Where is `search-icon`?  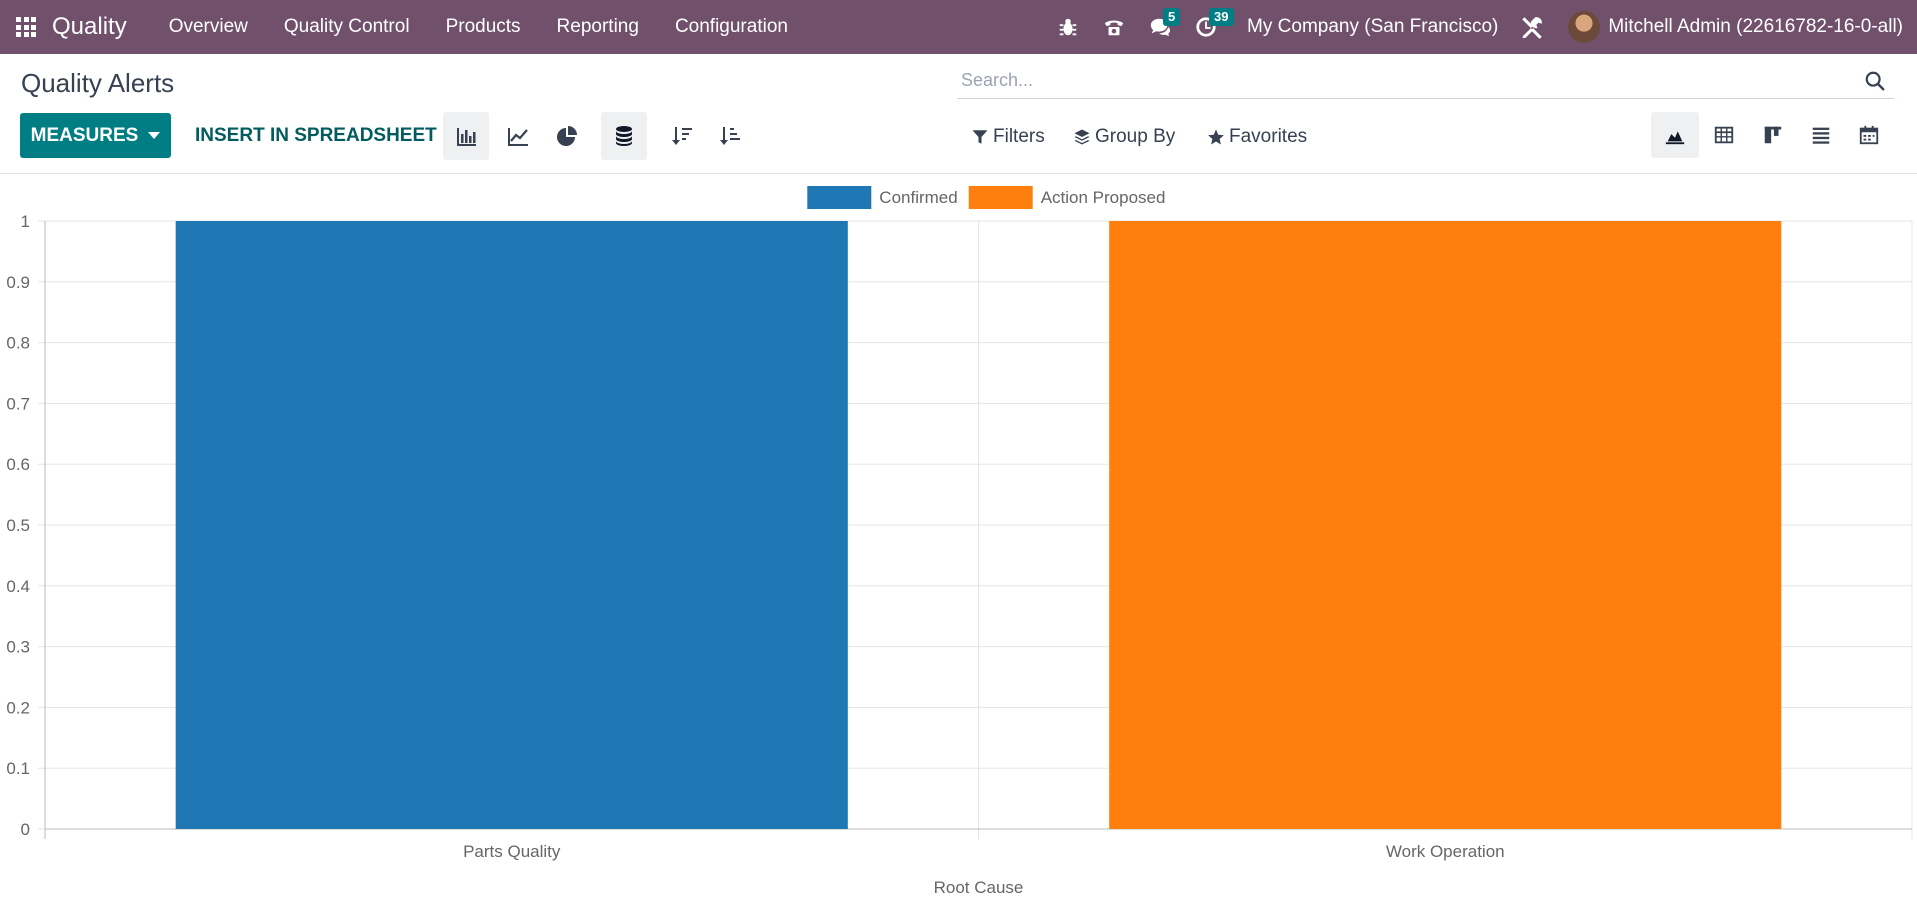
search-icon is located at coordinates (1875, 81).